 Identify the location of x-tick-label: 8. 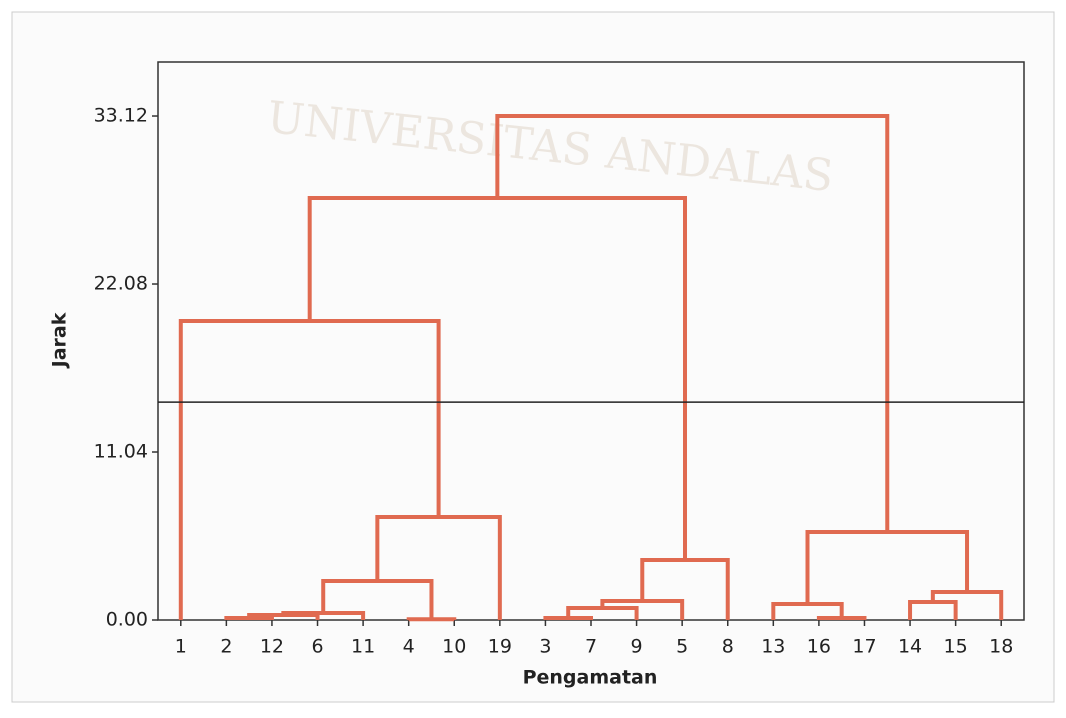
(728, 647).